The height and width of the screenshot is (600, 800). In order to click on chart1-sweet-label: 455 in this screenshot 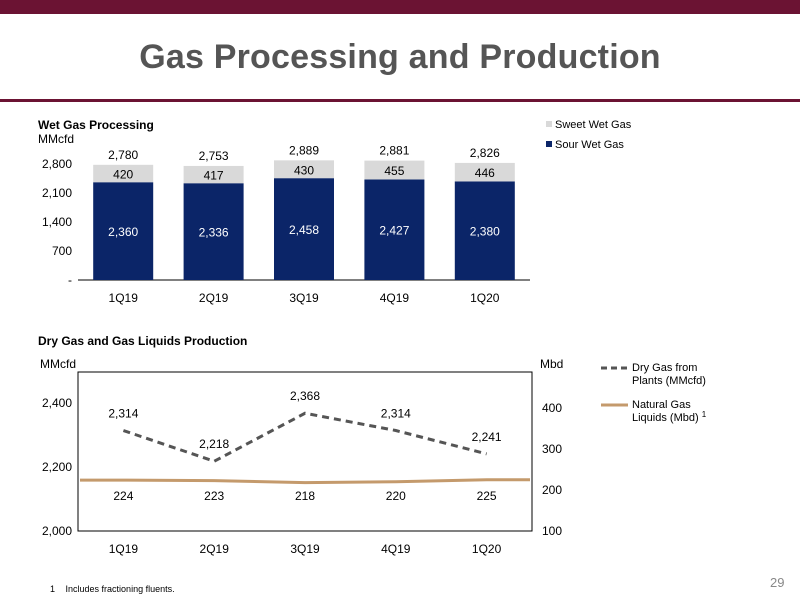, I will do `click(394, 171)`.